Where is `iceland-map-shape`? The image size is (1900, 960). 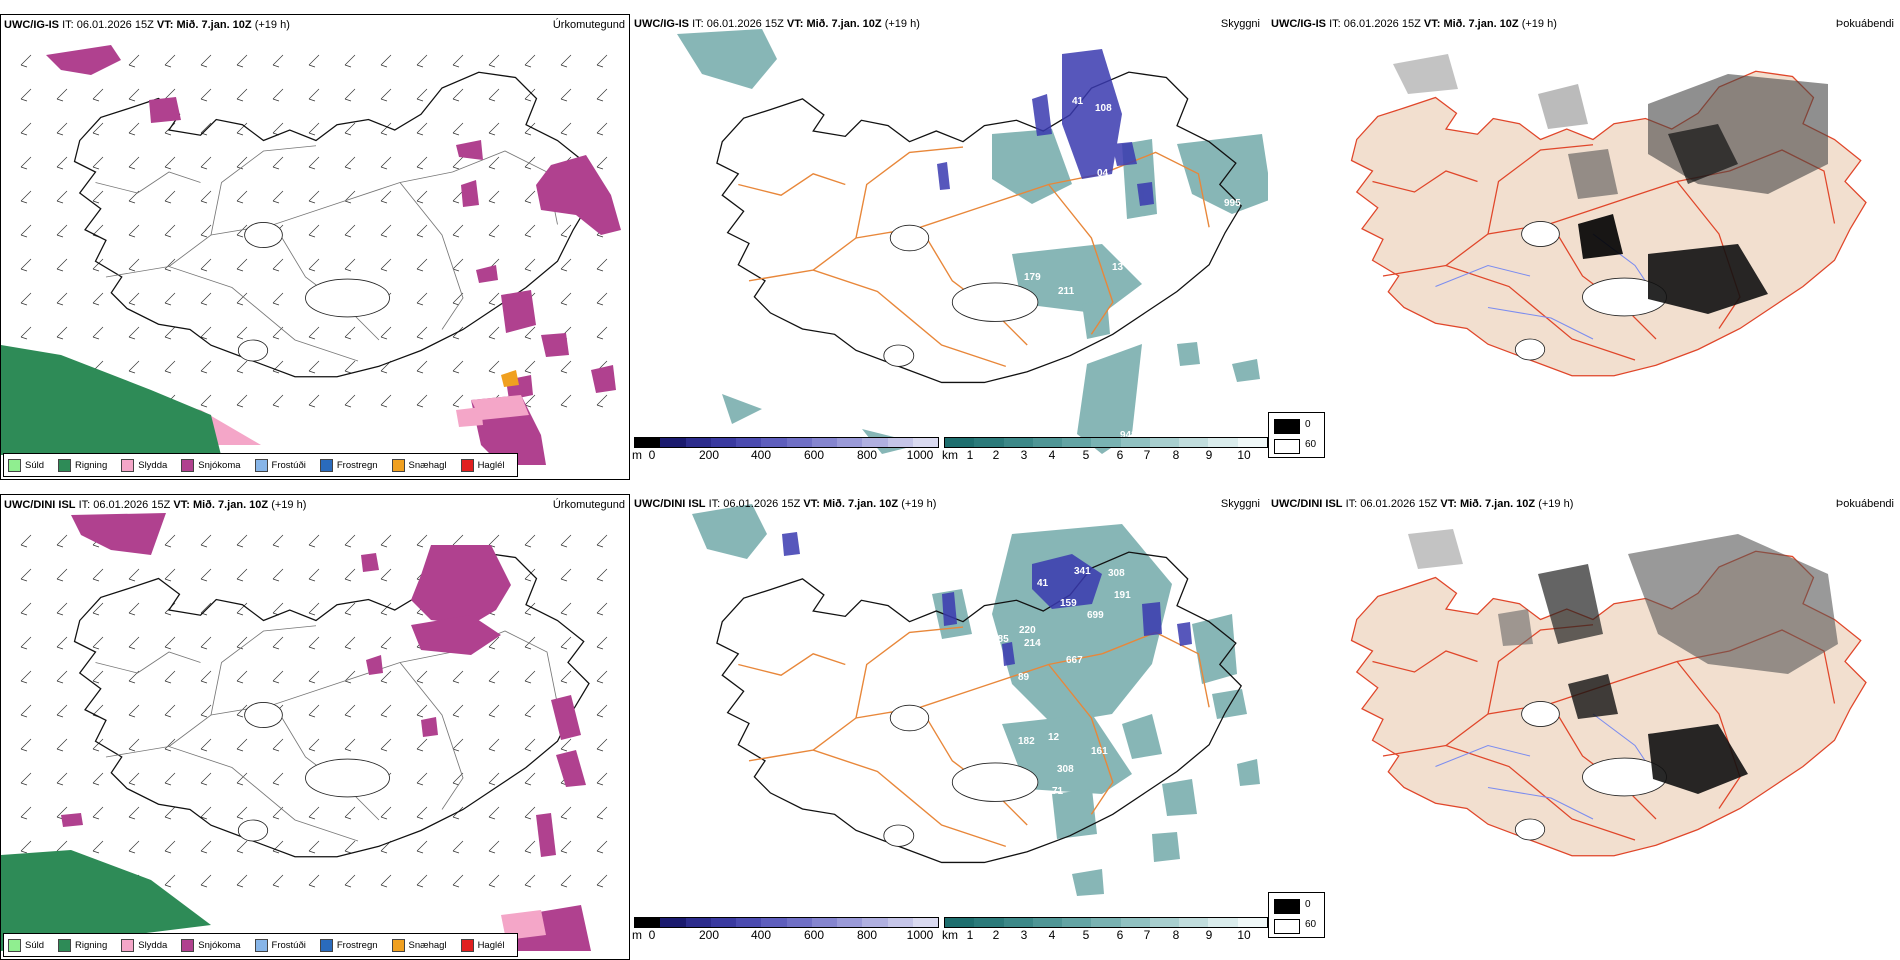
iceland-map-shape is located at coordinates (979, 707).